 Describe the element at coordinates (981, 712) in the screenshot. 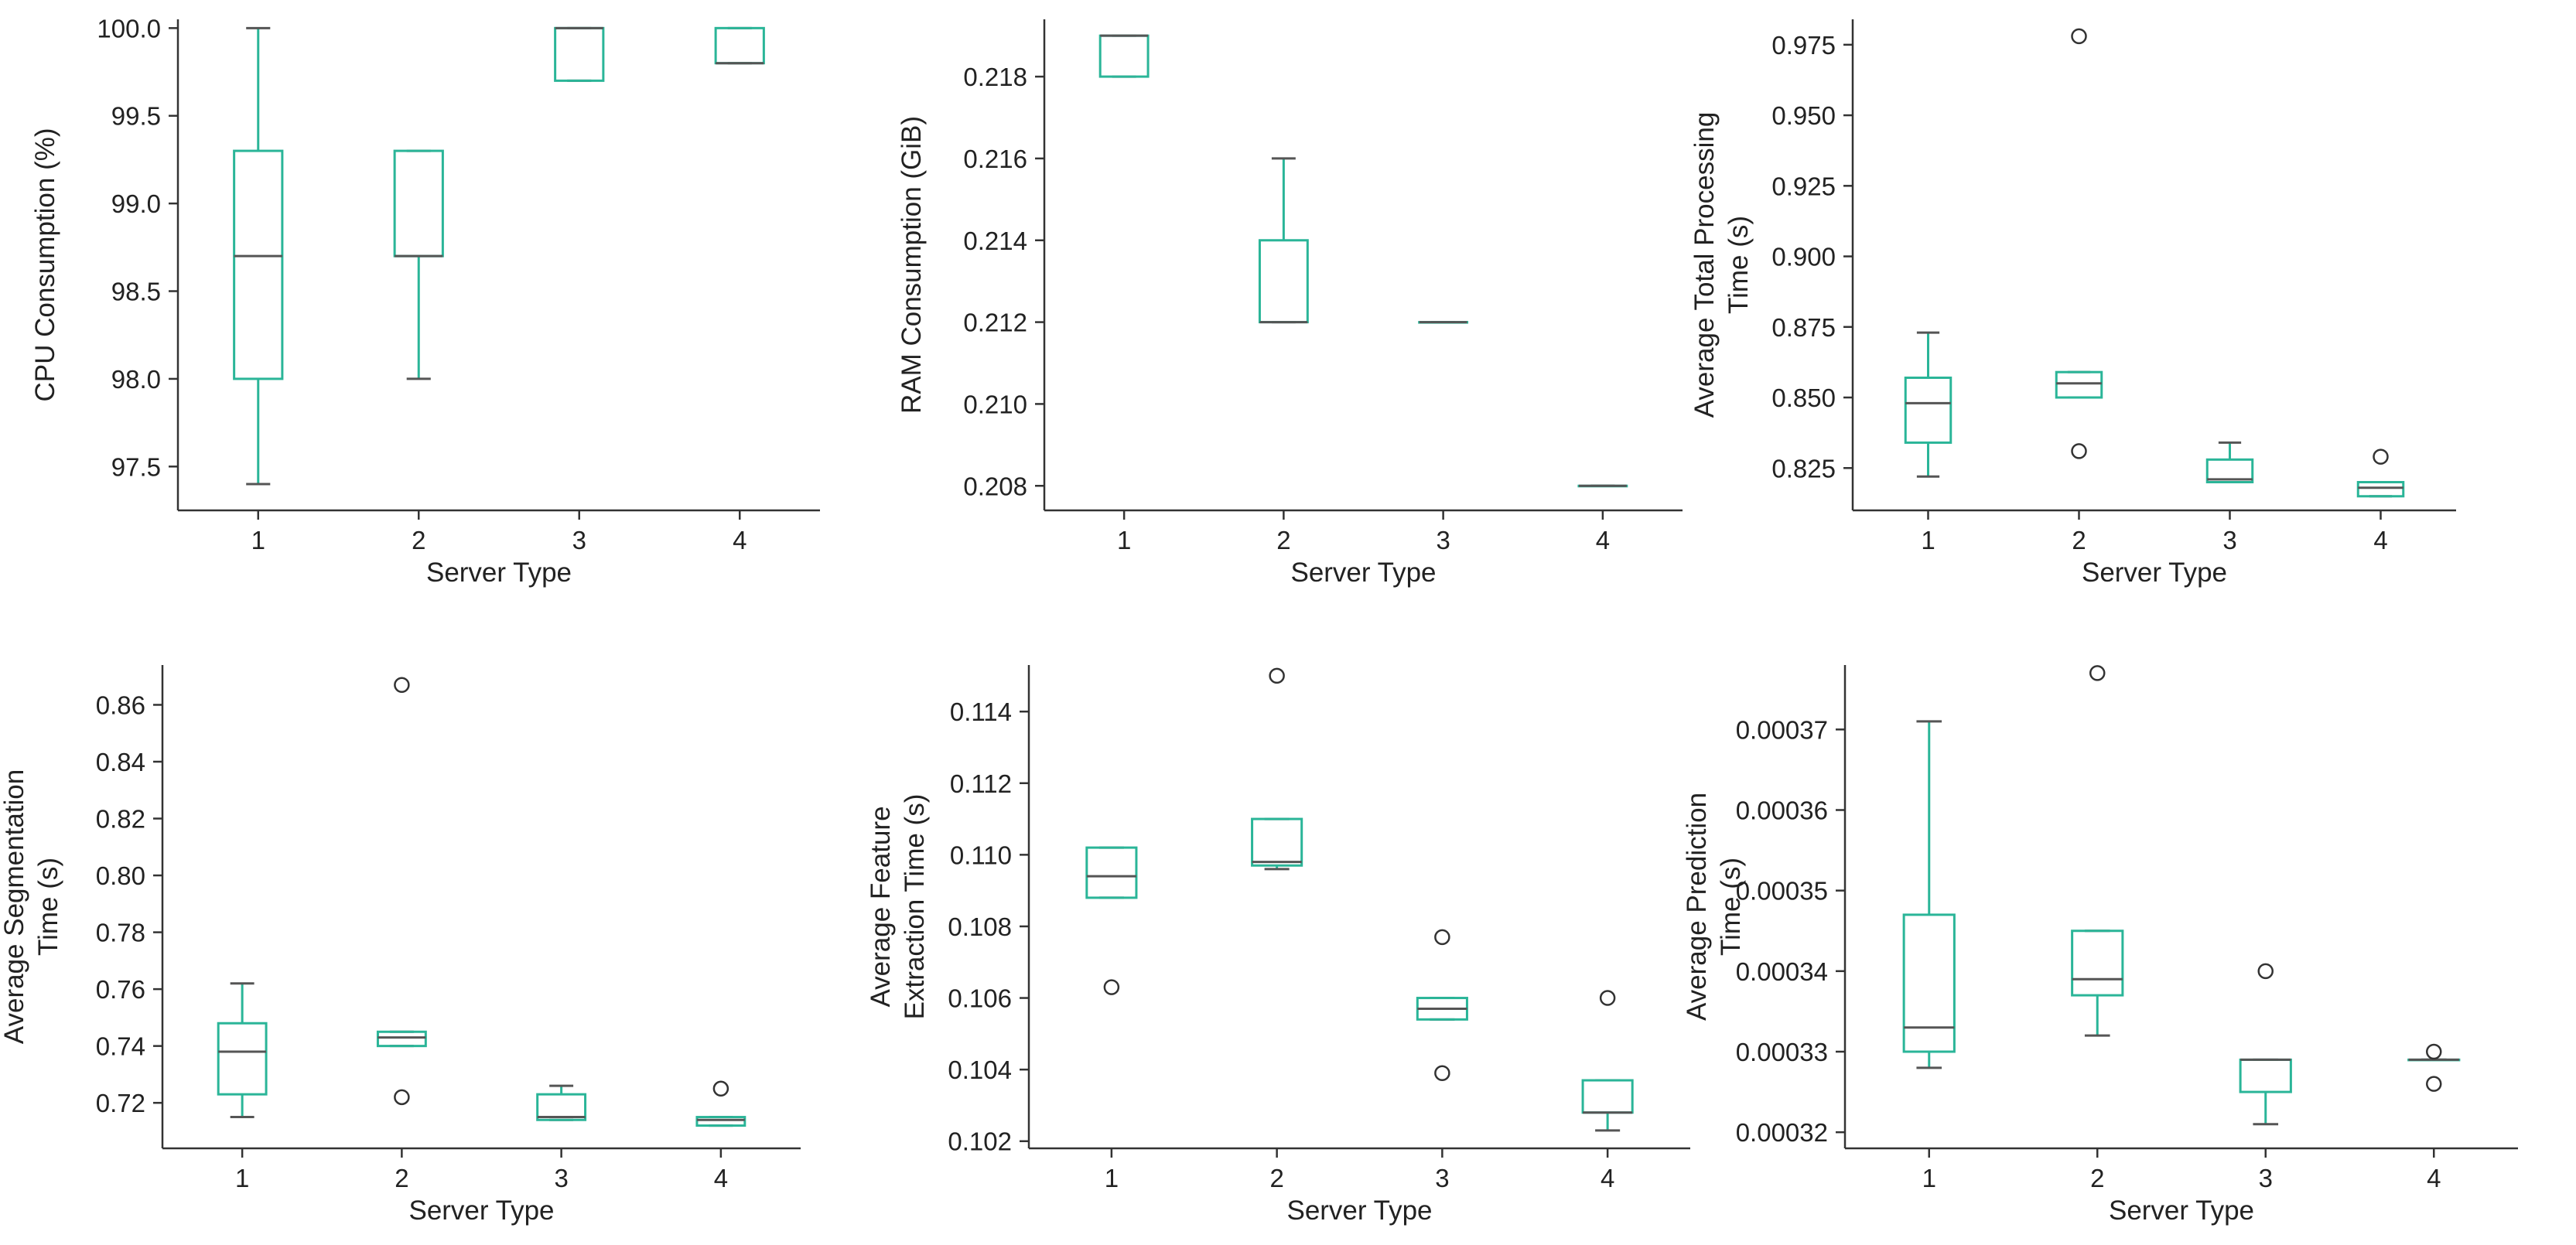

I see `y-tick-label: 0.114` at that location.